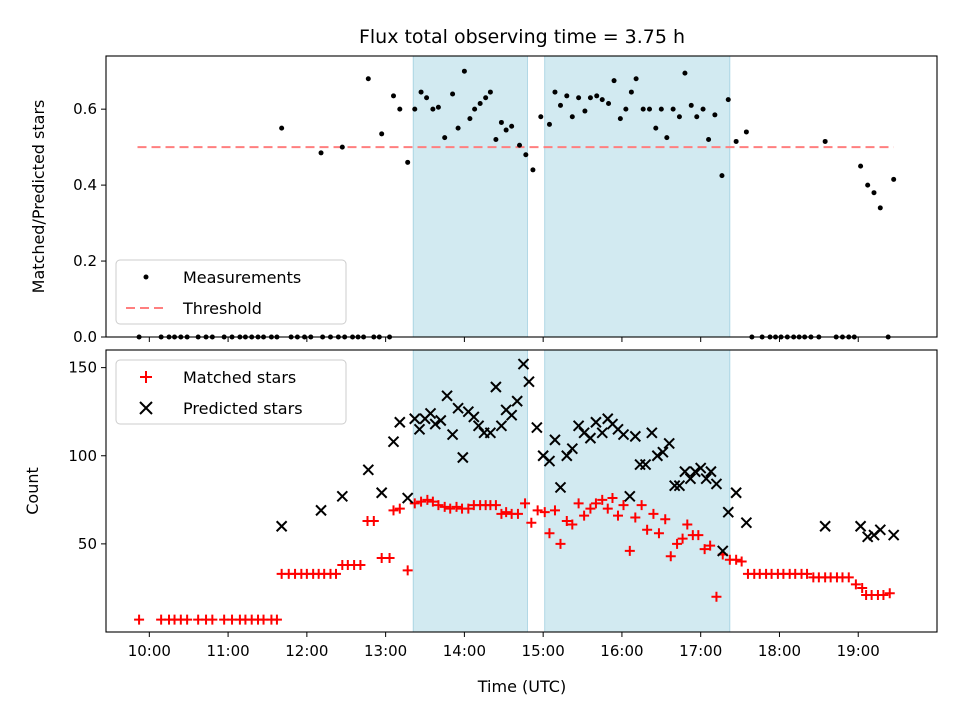  I want to click on legend-label: Threshold, so click(222, 308).